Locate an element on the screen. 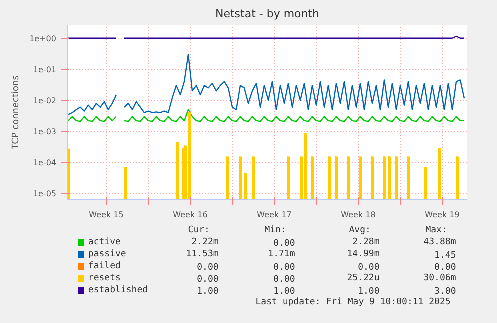  chart-title: Netstat - by month is located at coordinates (267, 14).